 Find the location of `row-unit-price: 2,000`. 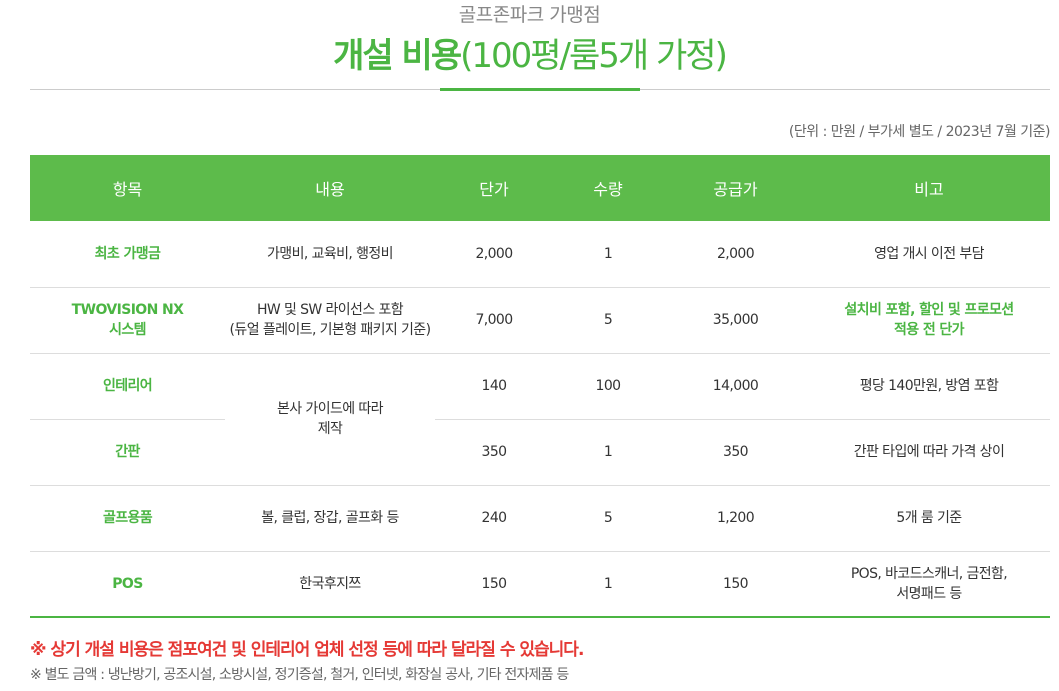

row-unit-price: 2,000 is located at coordinates (494, 254).